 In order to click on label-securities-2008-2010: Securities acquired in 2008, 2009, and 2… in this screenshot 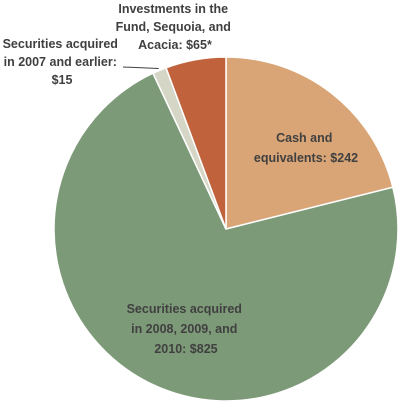, I will do `click(186, 329)`.